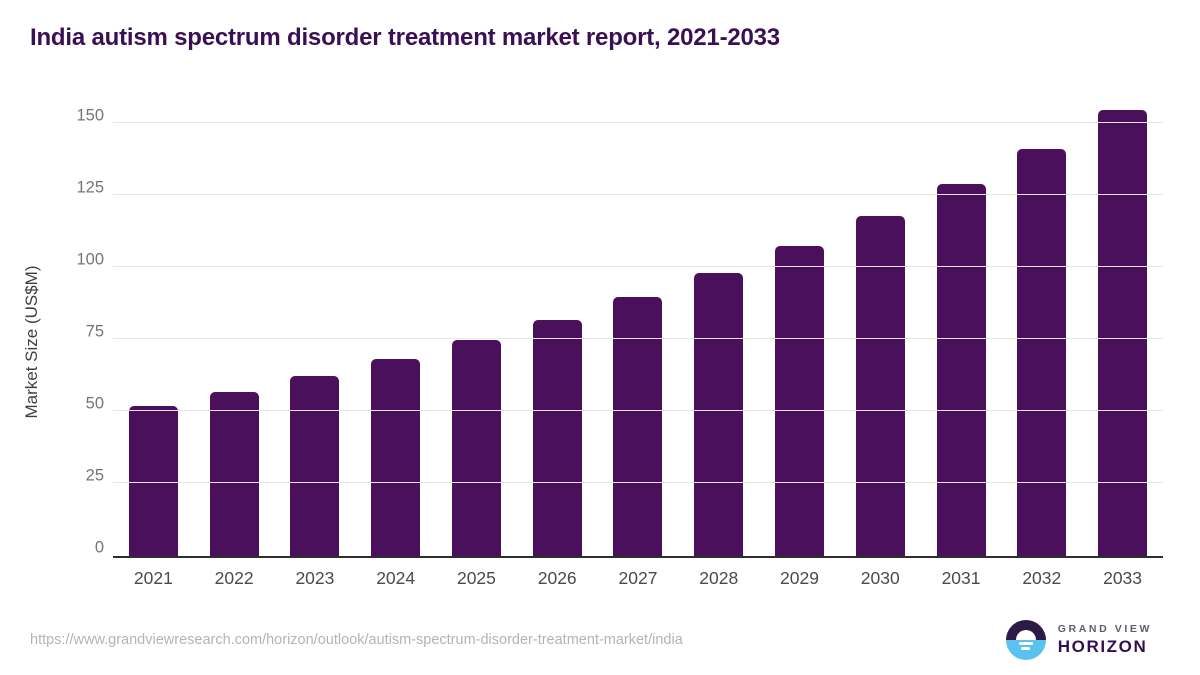  Describe the element at coordinates (94, 403) in the screenshot. I see `y-tick-label-50: 50` at that location.